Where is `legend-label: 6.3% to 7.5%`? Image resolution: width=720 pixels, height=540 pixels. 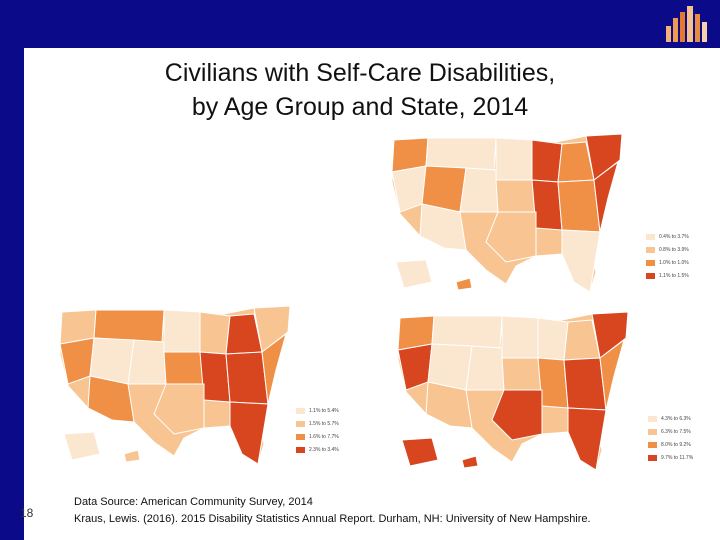
legend-label: 6.3% to 7.5% is located at coordinates (676, 431).